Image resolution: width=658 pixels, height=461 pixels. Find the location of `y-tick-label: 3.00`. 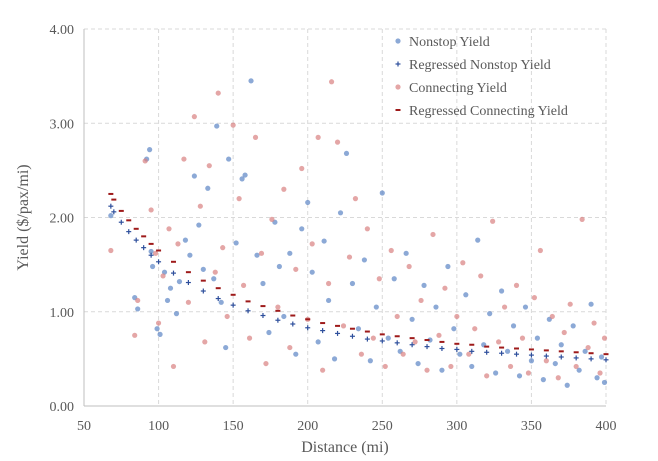

y-tick-label: 3.00 is located at coordinates (62, 124).